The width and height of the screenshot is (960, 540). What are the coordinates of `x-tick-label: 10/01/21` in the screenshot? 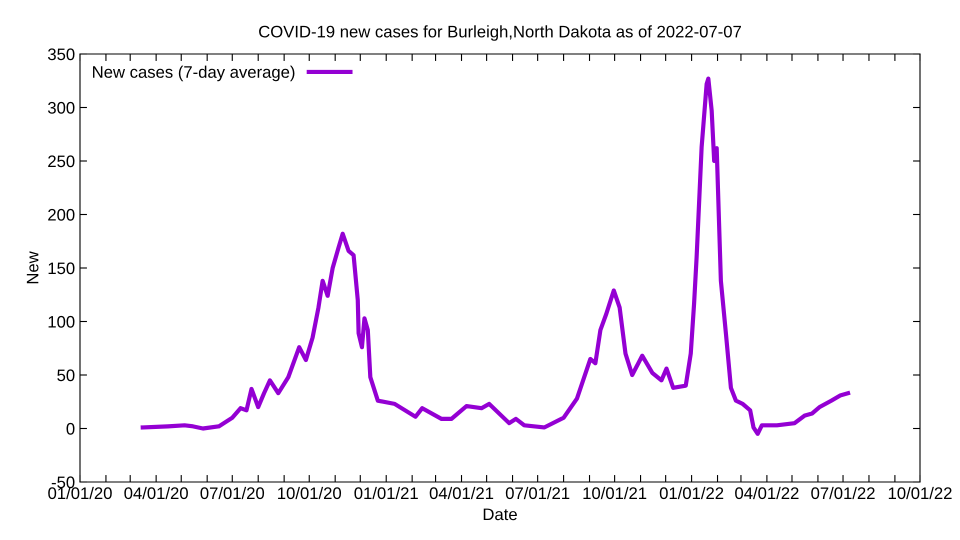 It's located at (614, 493).